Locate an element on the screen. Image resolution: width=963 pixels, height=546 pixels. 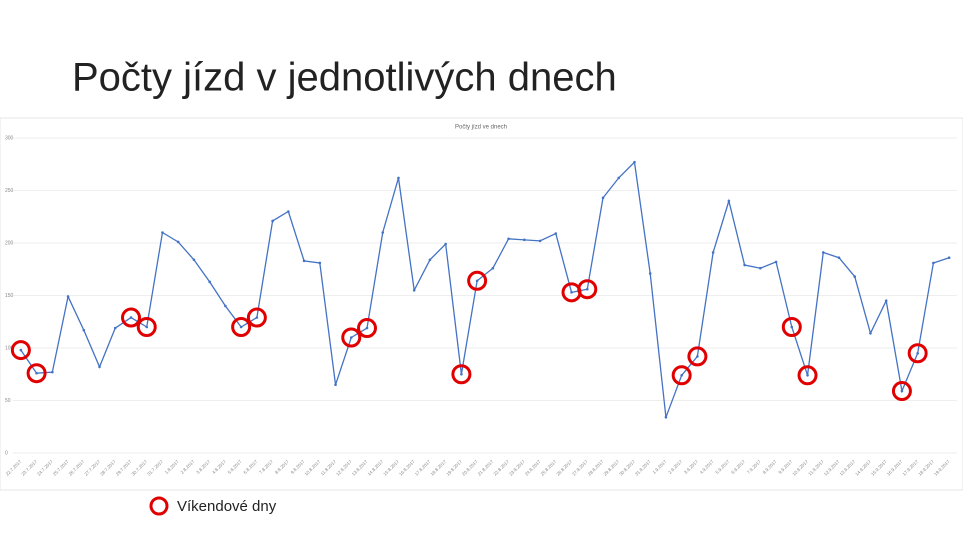
x-tick-label: 31.8.2017 is located at coordinates (643, 468).